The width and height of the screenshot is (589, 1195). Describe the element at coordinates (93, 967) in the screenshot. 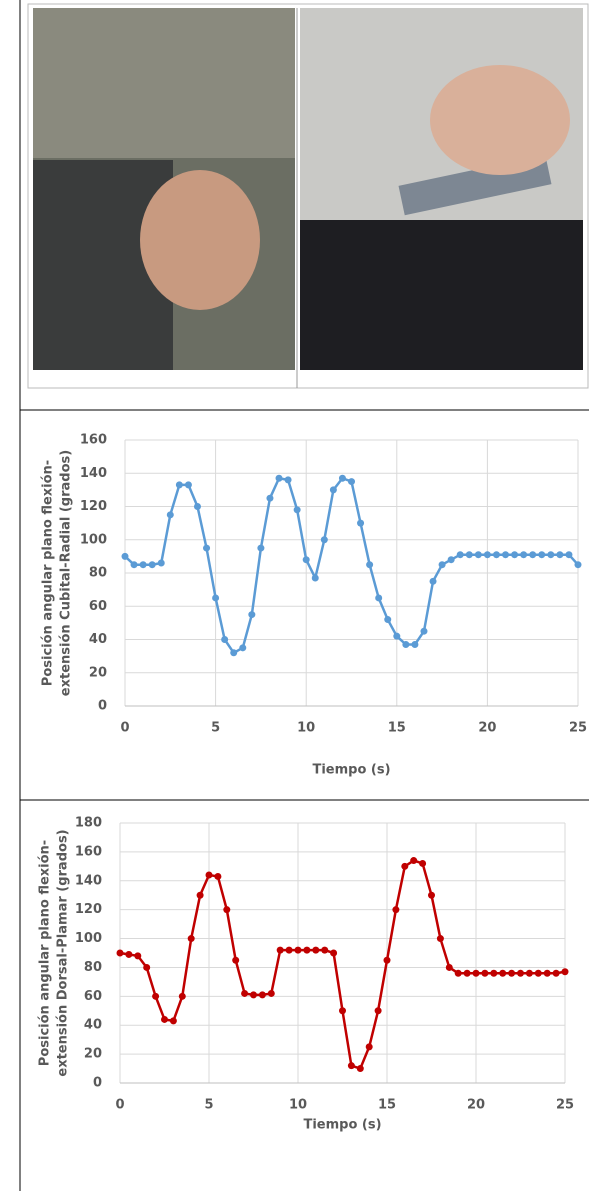

I see `y-tick-label: 80` at that location.